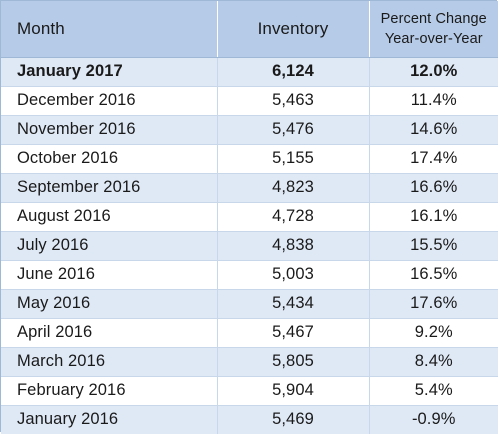  What do you see at coordinates (293, 158) in the screenshot?
I see `cell-inventory: 5,155` at bounding box center [293, 158].